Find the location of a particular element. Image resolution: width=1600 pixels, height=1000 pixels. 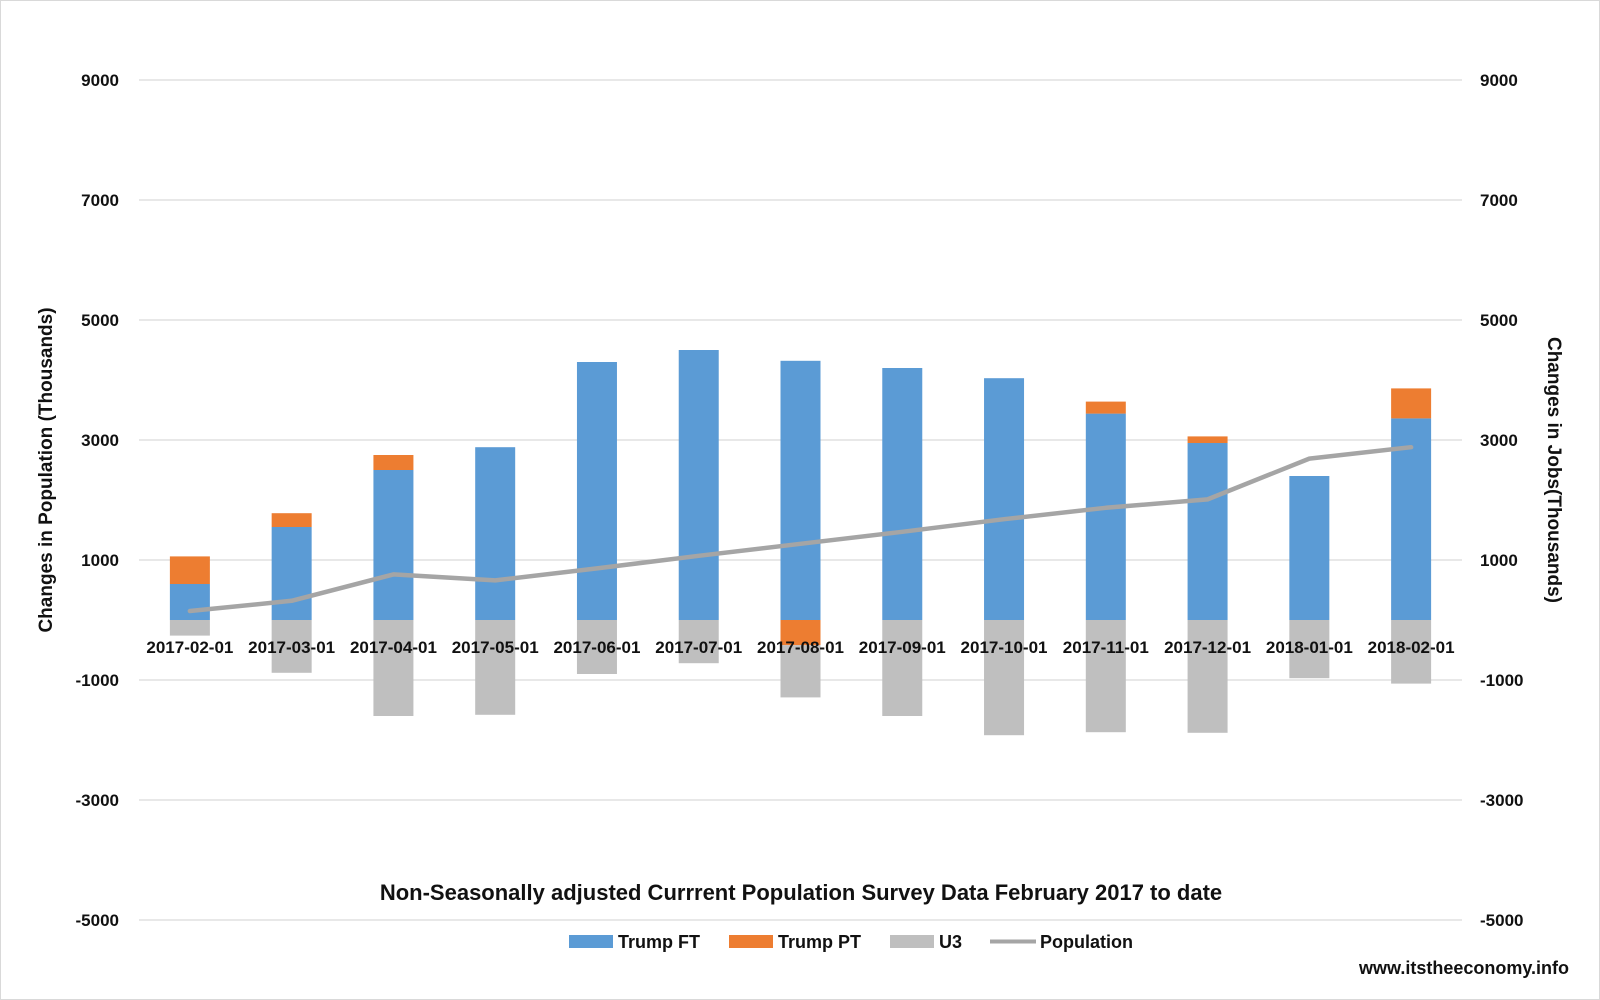

y2-tick-label: -1000 is located at coordinates (1501, 680).